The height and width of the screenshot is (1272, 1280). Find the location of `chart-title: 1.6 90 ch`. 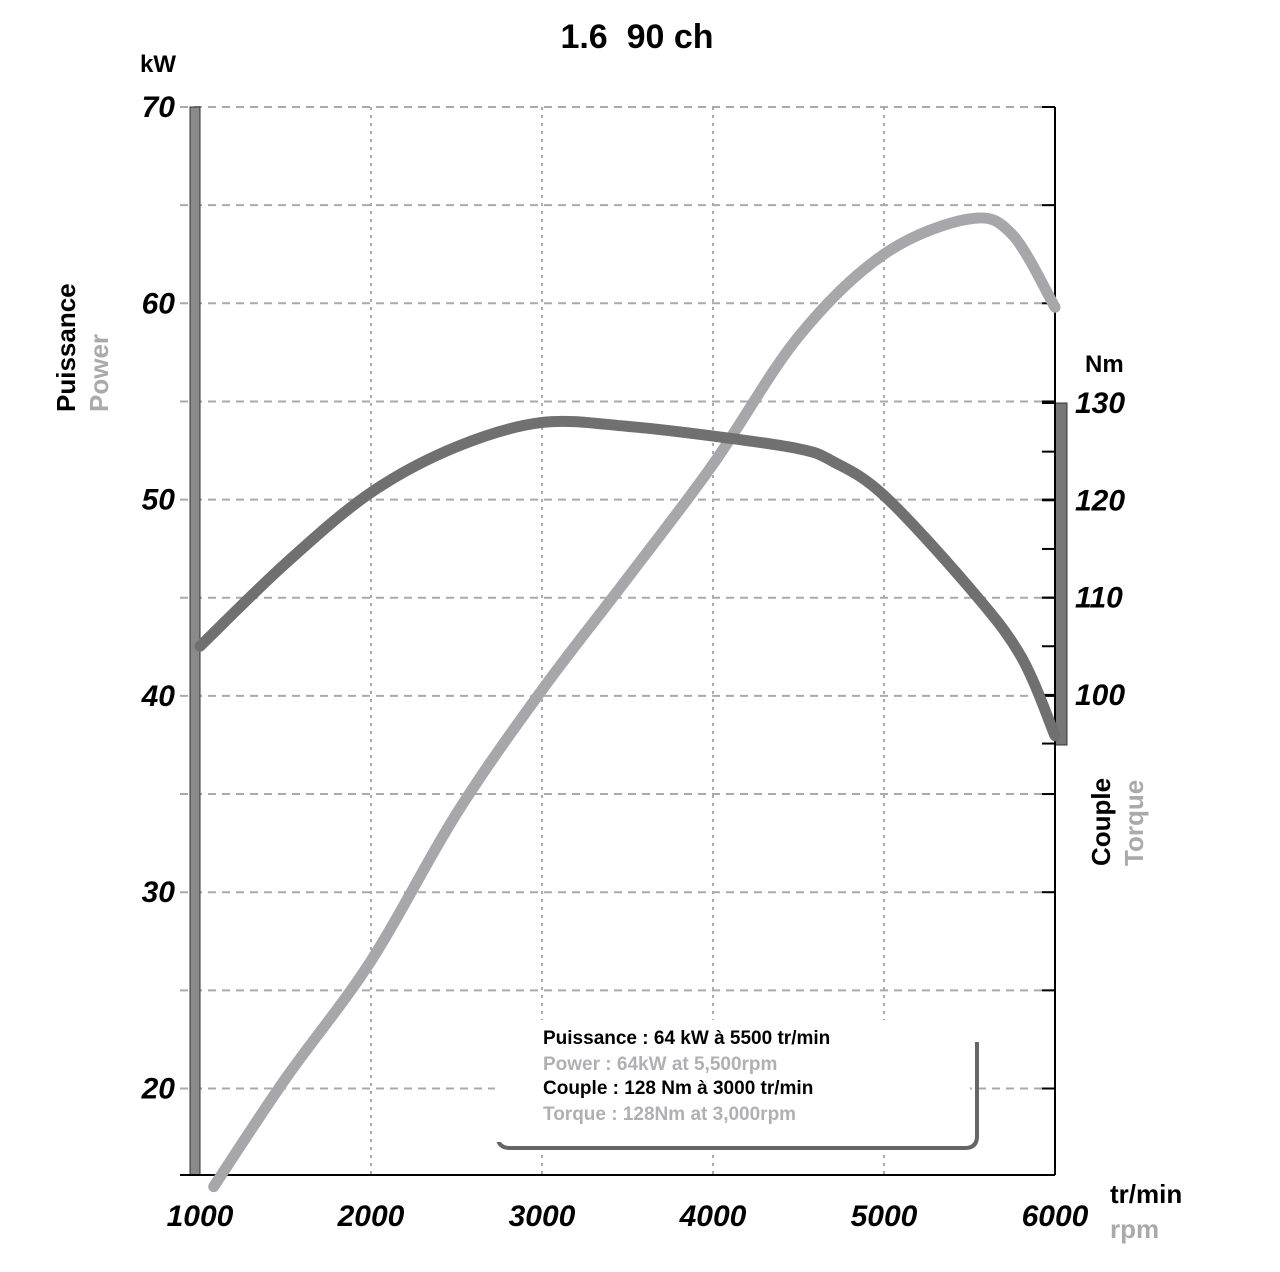

chart-title: 1.6 90 ch is located at coordinates (636, 37).